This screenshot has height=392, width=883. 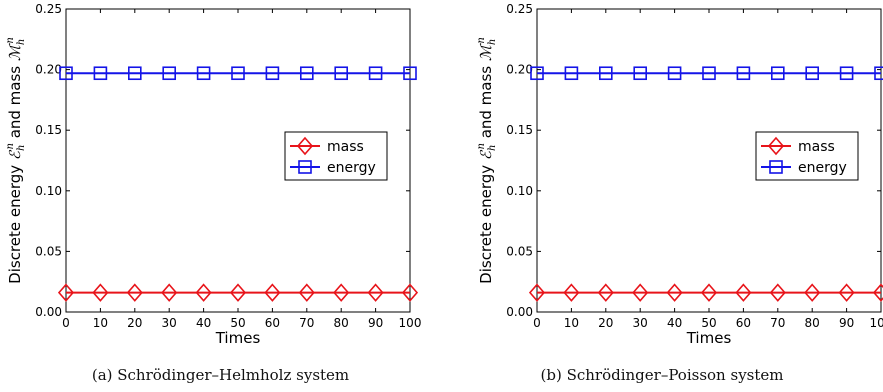 What do you see at coordinates (486, 154) in the screenshot?
I see `y-label-part: ℰ` at bounding box center [486, 154].